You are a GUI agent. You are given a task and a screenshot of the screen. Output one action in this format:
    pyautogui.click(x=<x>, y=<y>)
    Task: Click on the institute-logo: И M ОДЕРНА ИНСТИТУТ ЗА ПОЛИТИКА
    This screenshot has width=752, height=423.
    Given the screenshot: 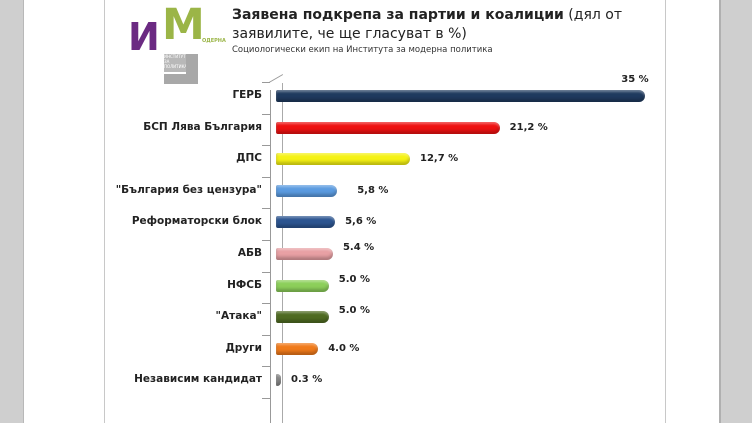 What is the action you would take?
    pyautogui.click(x=176, y=44)
    